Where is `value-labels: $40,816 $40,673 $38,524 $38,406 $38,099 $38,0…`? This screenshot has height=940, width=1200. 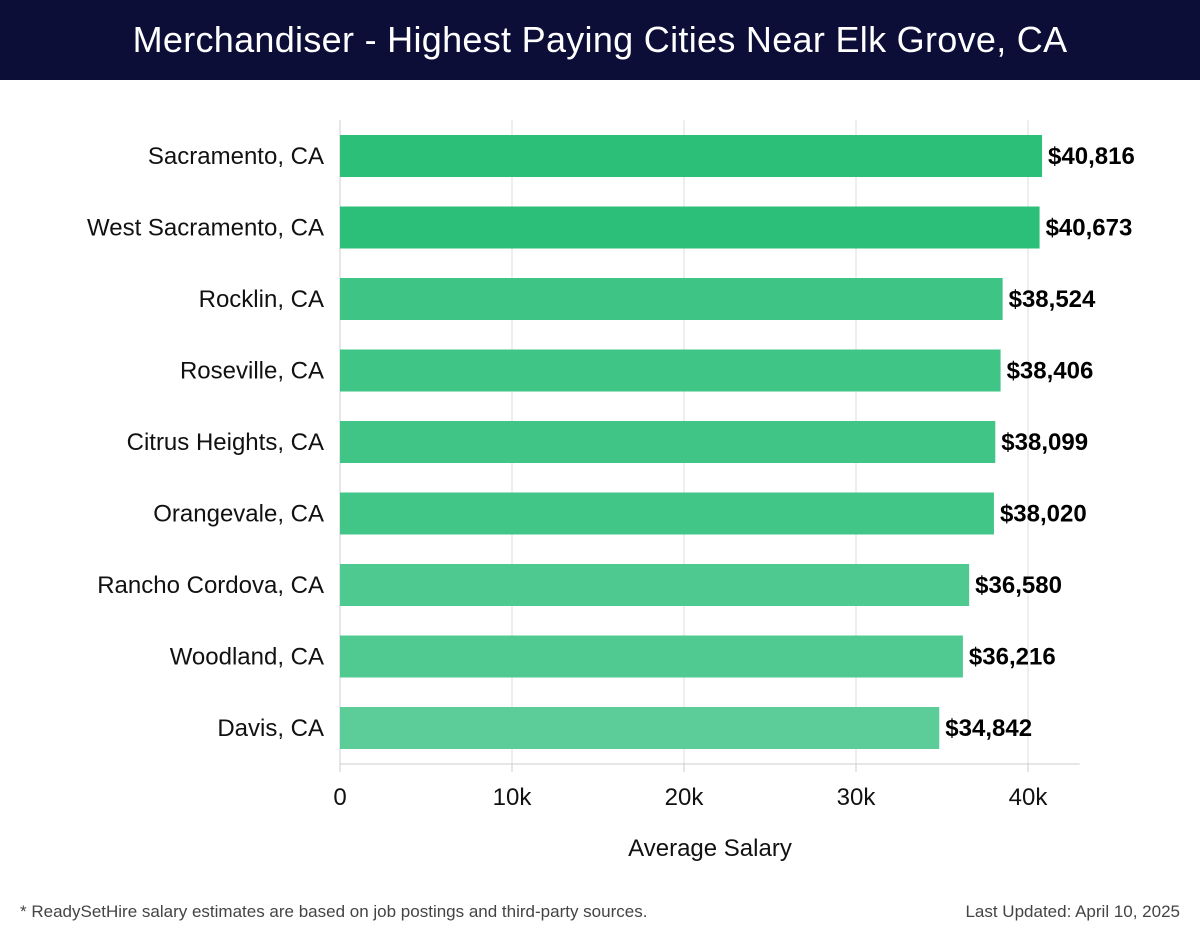 value-labels: $40,816 $40,673 $38,524 $38,406 $38,099 $38,0… is located at coordinates (1040, 442).